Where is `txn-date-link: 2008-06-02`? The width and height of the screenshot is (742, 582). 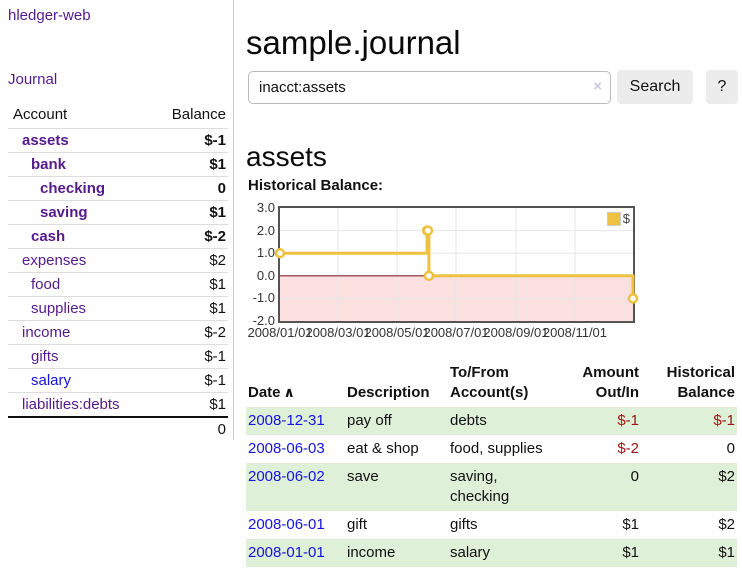
txn-date-link: 2008-06-02 is located at coordinates (286, 476).